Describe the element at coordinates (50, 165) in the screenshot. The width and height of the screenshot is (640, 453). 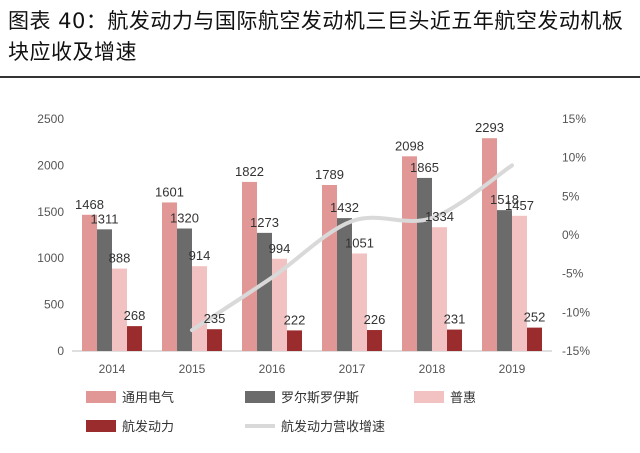
I see `y-tick-label: 2000` at that location.